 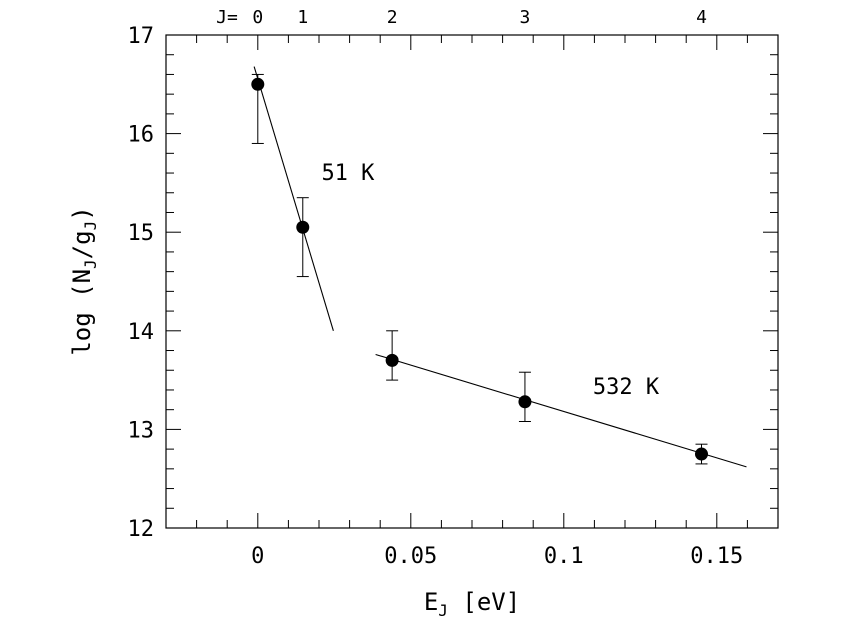 I want to click on y-title-main: log (N, so click(x=82, y=312).